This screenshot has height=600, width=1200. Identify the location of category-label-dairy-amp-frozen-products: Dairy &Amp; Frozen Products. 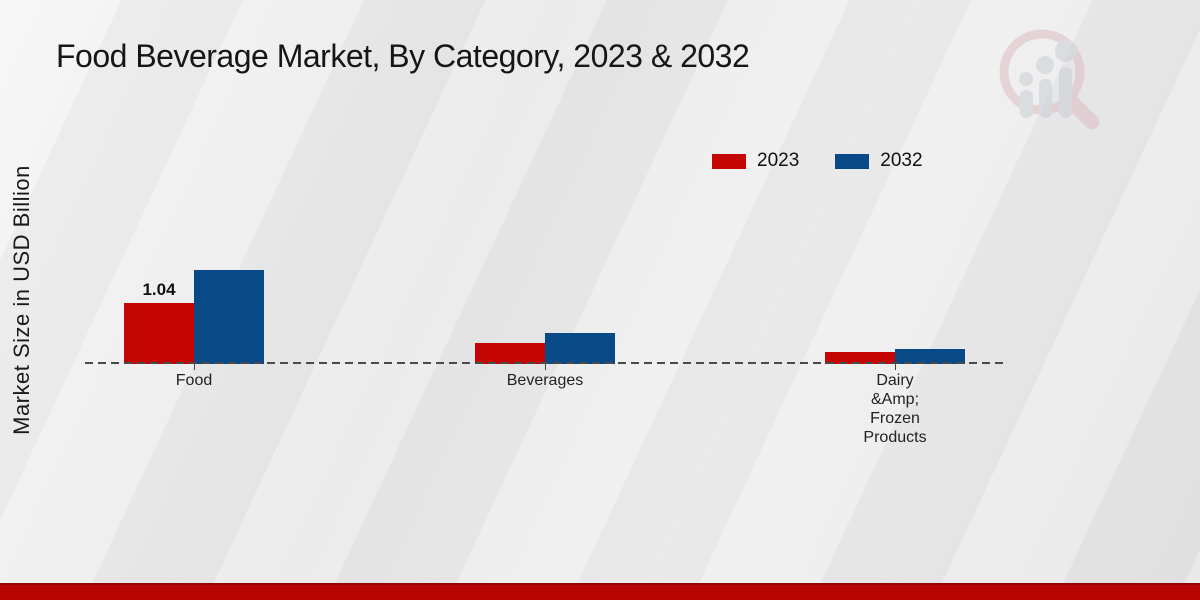
(895, 409).